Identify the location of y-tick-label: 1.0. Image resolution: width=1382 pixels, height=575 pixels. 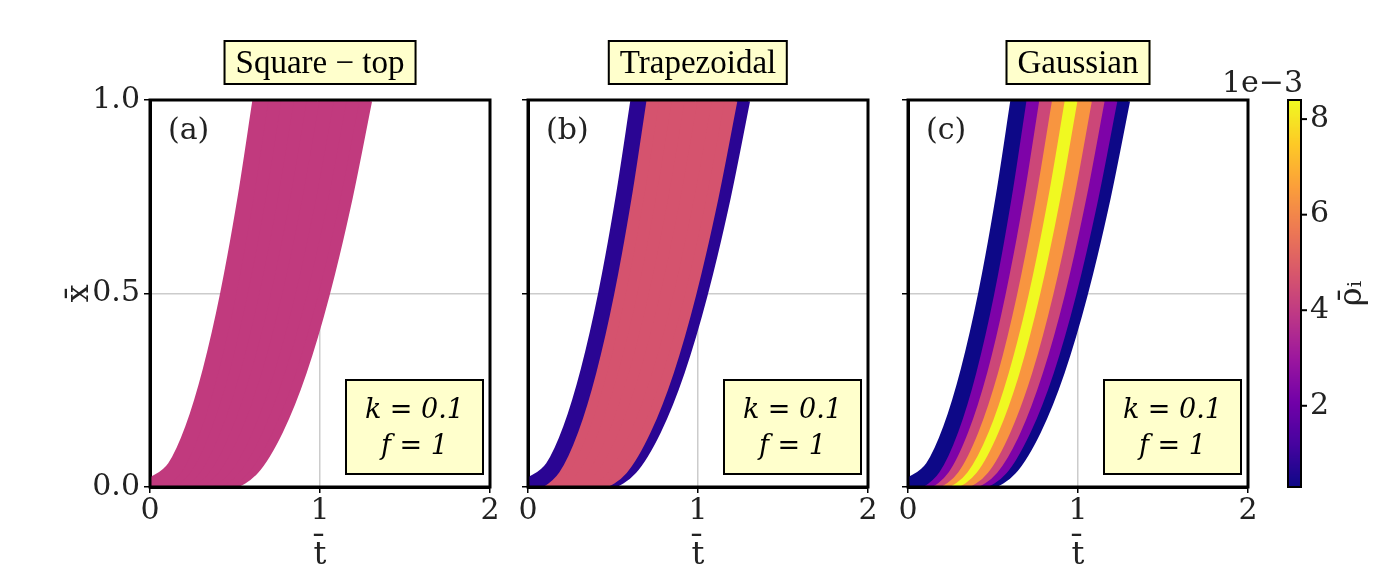
(116, 97).